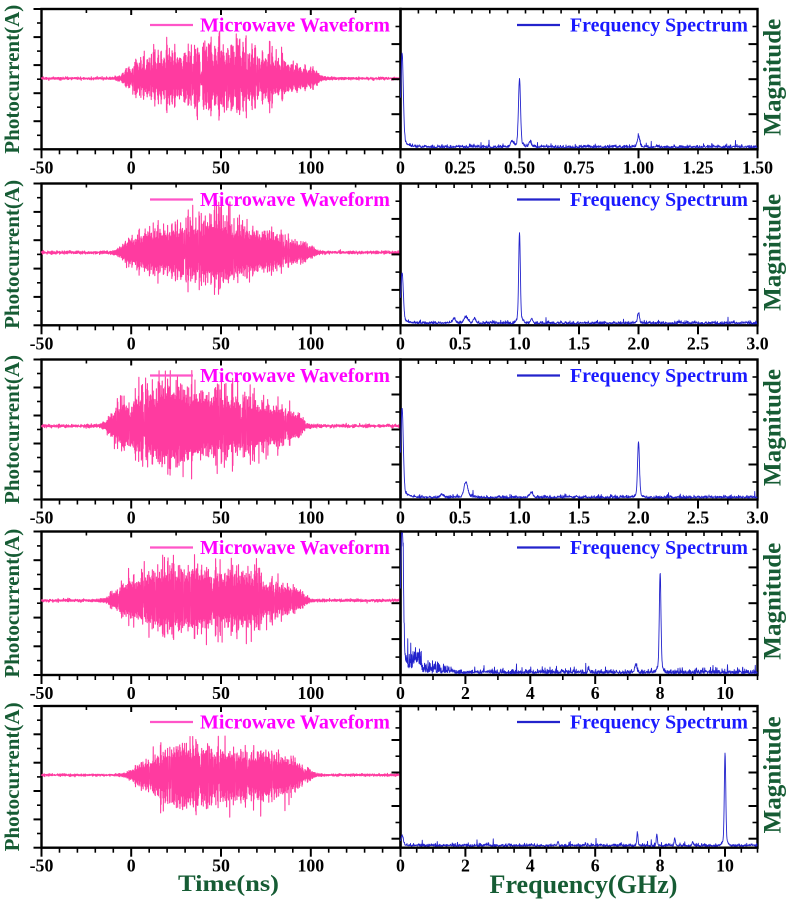 The image size is (800, 904). I want to click on svg-text: 0.50, so click(519, 167).